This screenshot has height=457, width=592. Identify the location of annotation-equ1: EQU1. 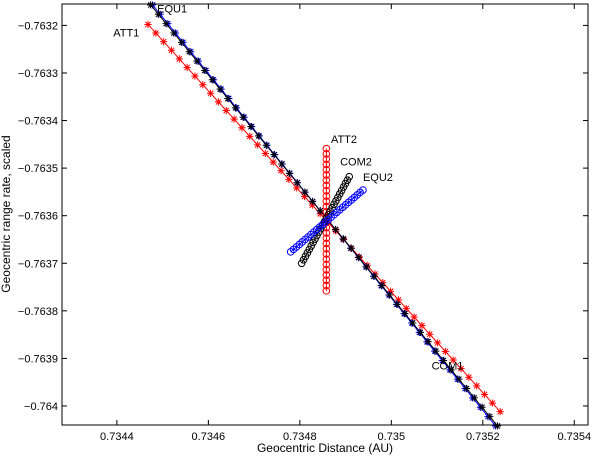
(172, 10).